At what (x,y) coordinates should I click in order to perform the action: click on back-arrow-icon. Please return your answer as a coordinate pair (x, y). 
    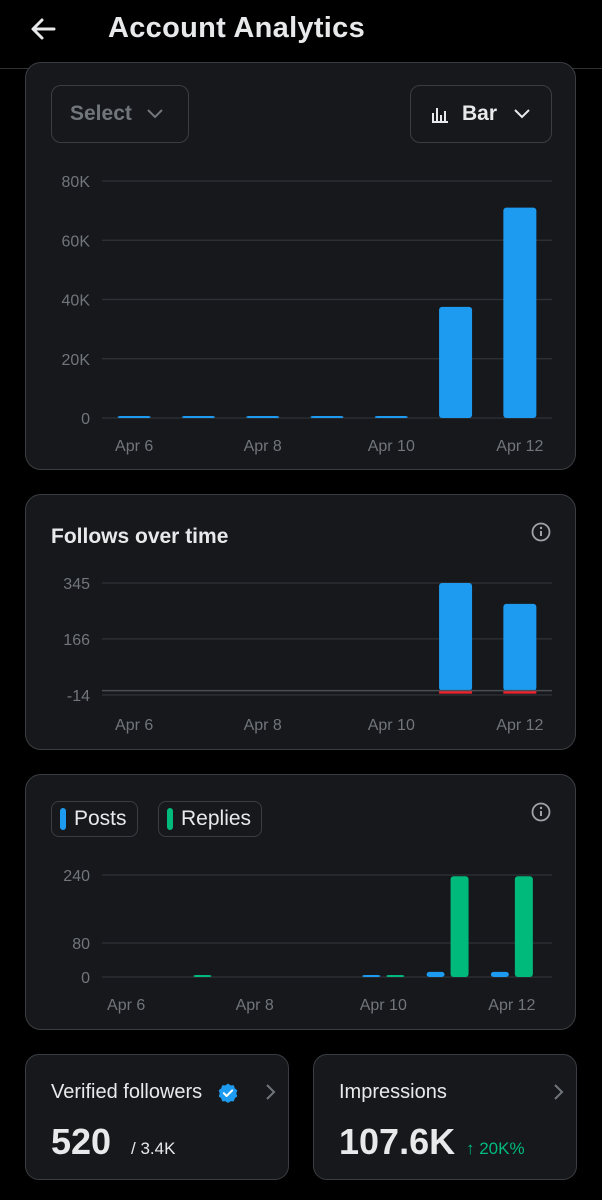
    Looking at the image, I should click on (43, 29).